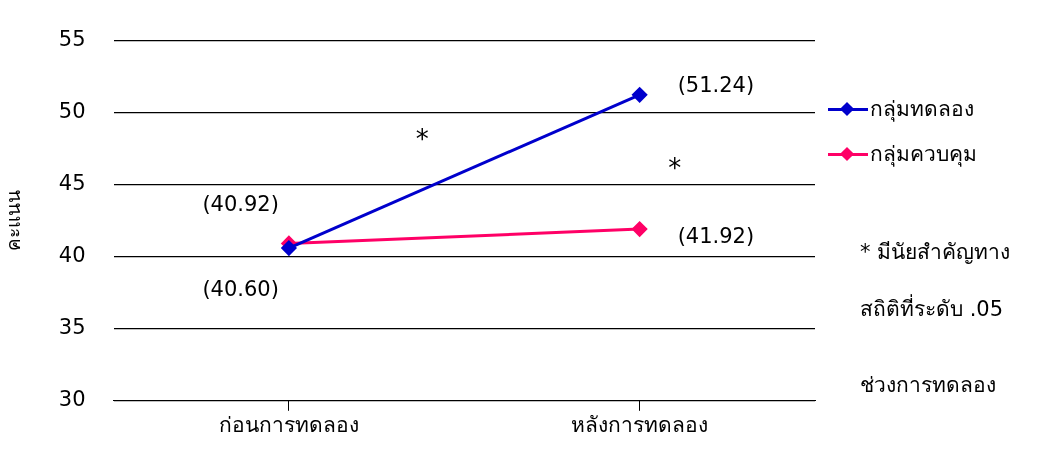 This screenshot has height=450, width=1062. Describe the element at coordinates (923, 155) in the screenshot. I see `legend-label: กลุ่มควบคุม` at that location.